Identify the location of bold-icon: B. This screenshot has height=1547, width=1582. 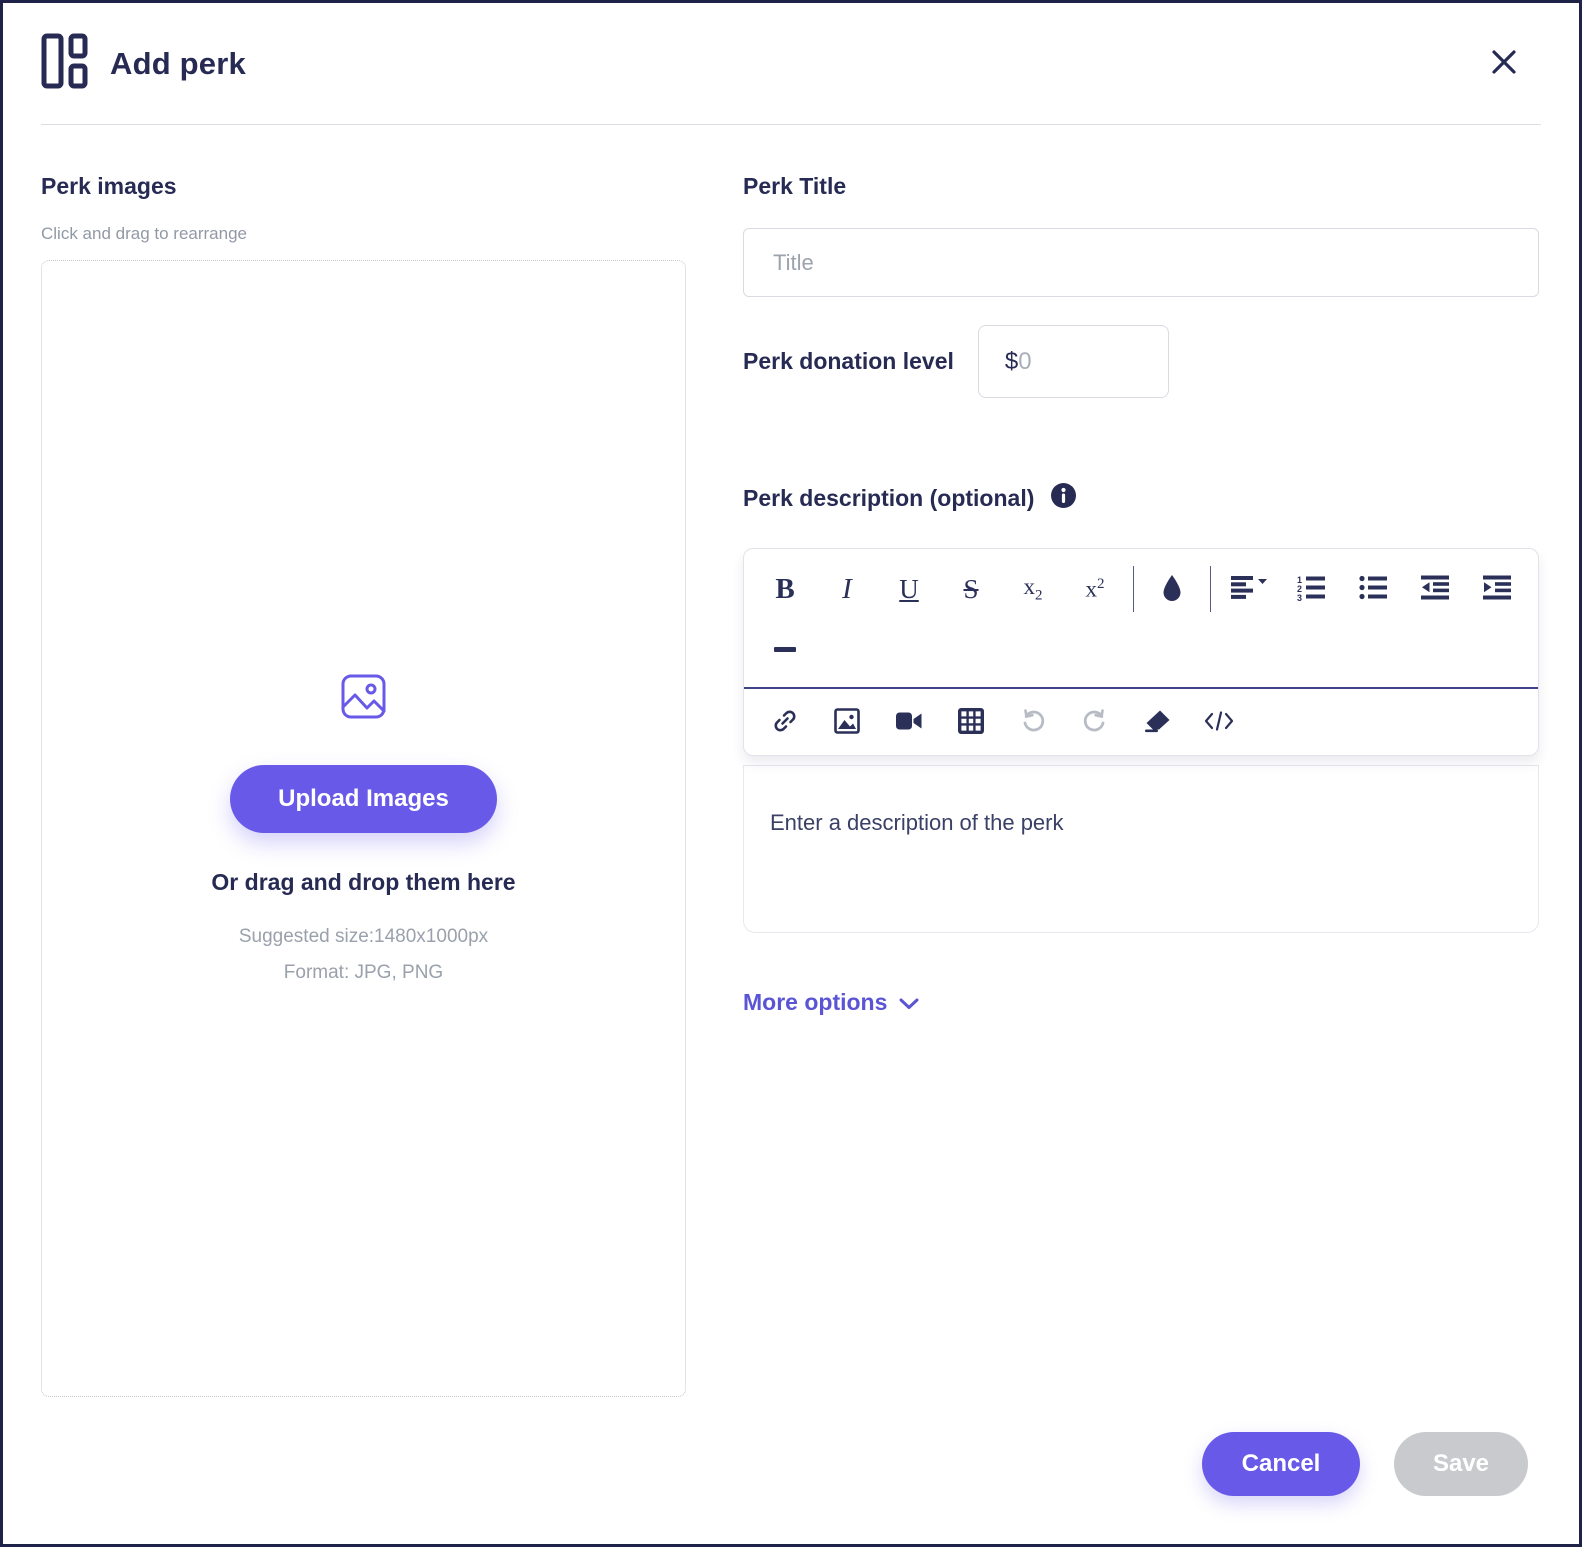
(785, 588).